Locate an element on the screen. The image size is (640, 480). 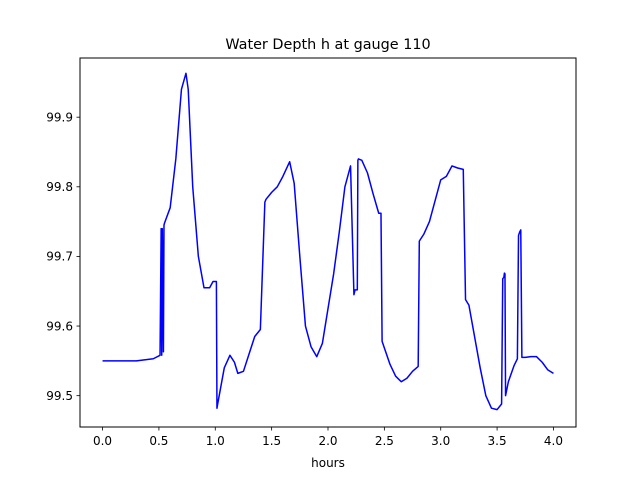
y-tick-label: 99.8 is located at coordinates (59, 187).